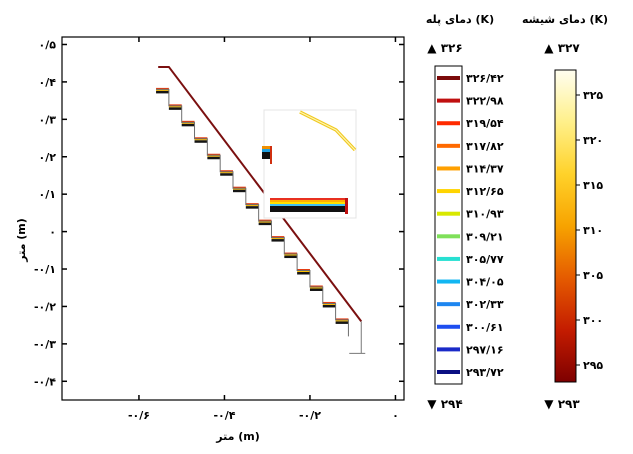 Image resolution: width=633 pixels, height=454 pixels. Describe the element at coordinates (45, 269) in the screenshot. I see `y-tick-label: -۰/۱` at that location.